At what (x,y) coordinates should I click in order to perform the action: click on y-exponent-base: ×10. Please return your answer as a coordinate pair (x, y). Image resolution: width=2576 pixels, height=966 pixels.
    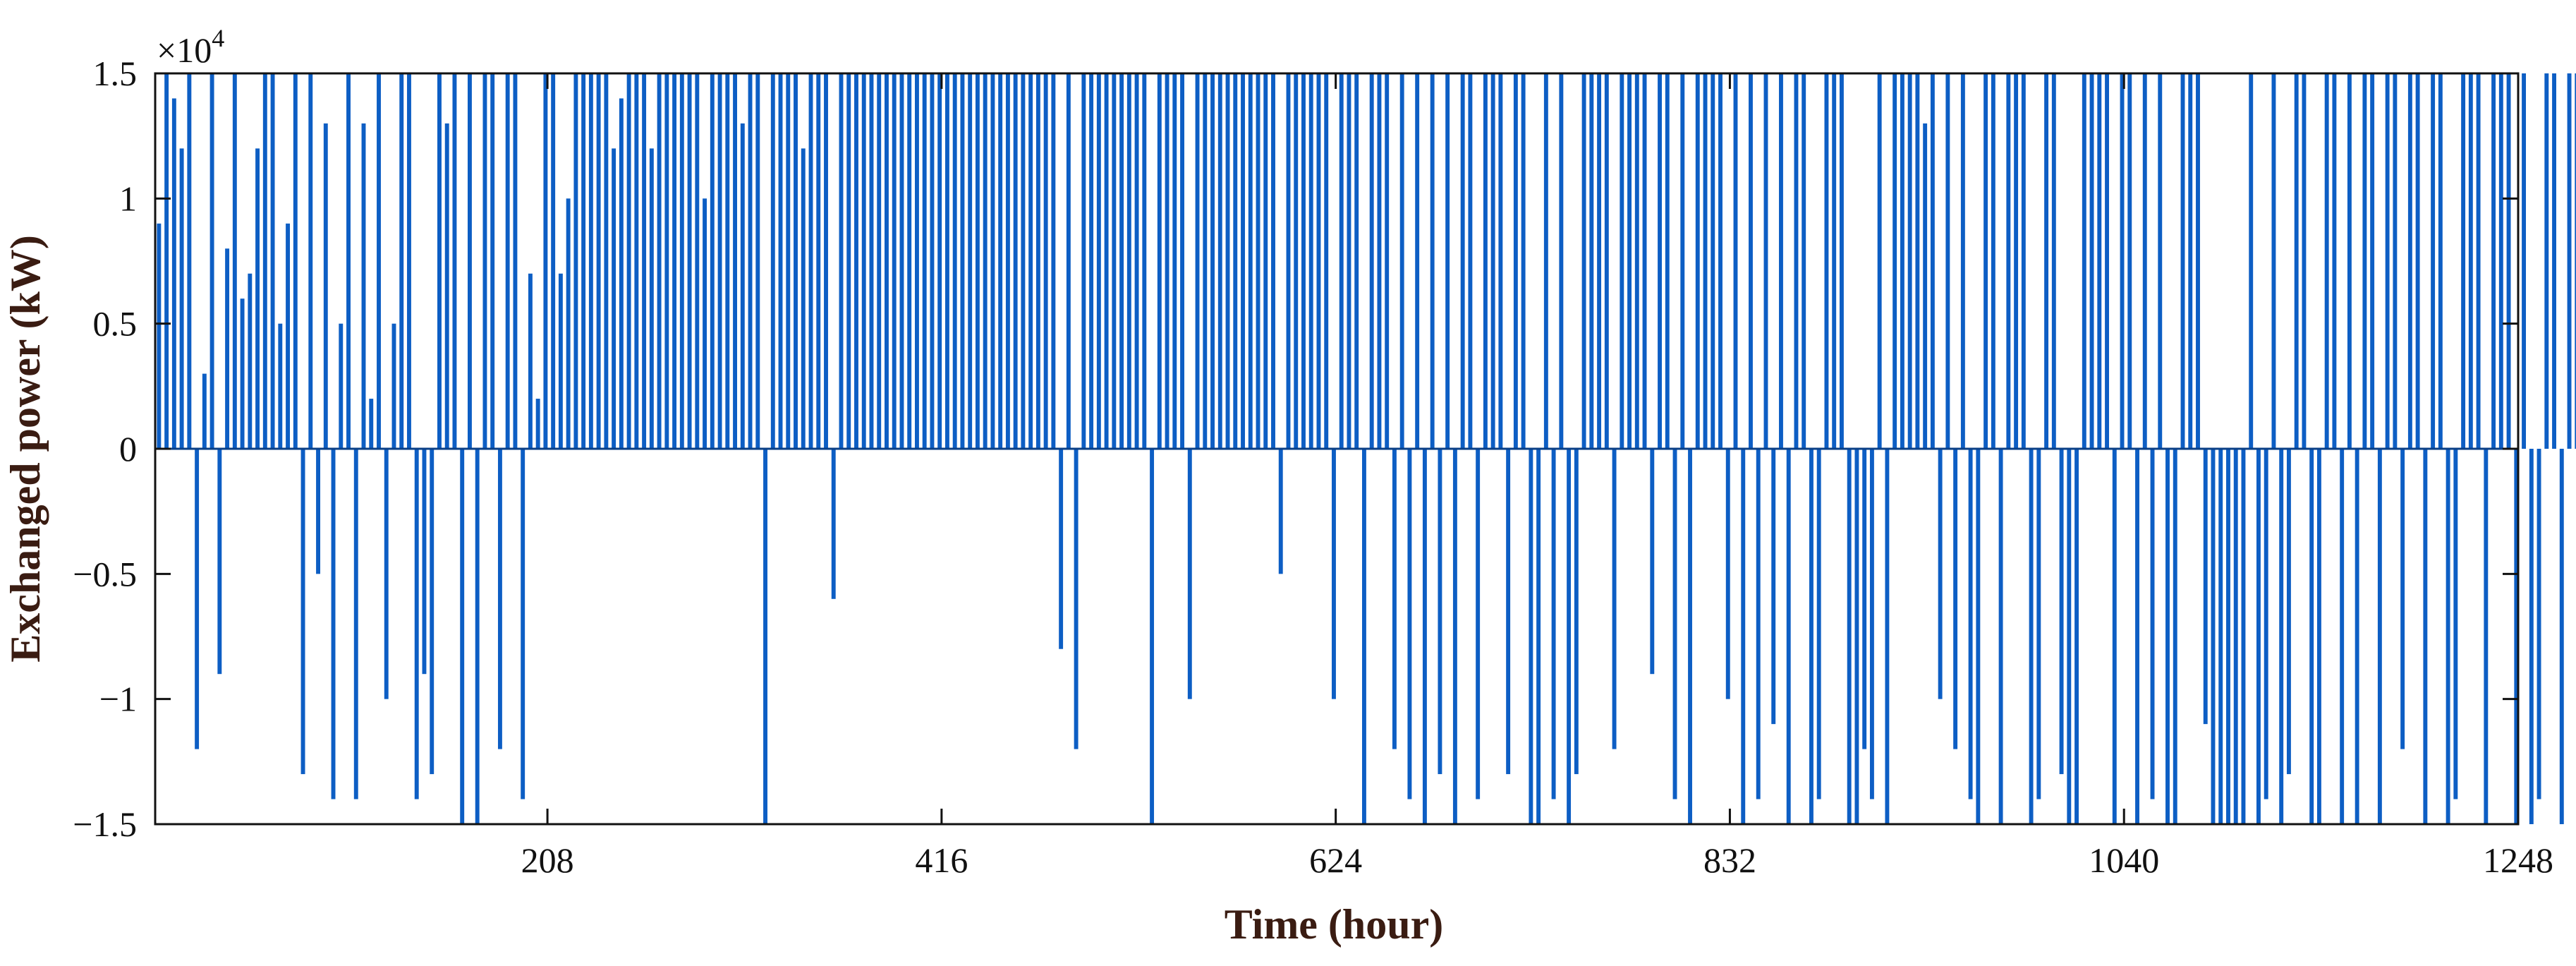
    Looking at the image, I should click on (184, 50).